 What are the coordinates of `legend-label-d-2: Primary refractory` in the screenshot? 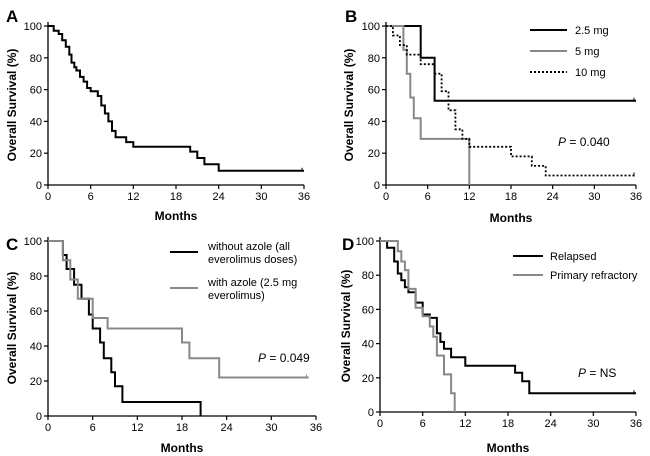 It's located at (594, 276).